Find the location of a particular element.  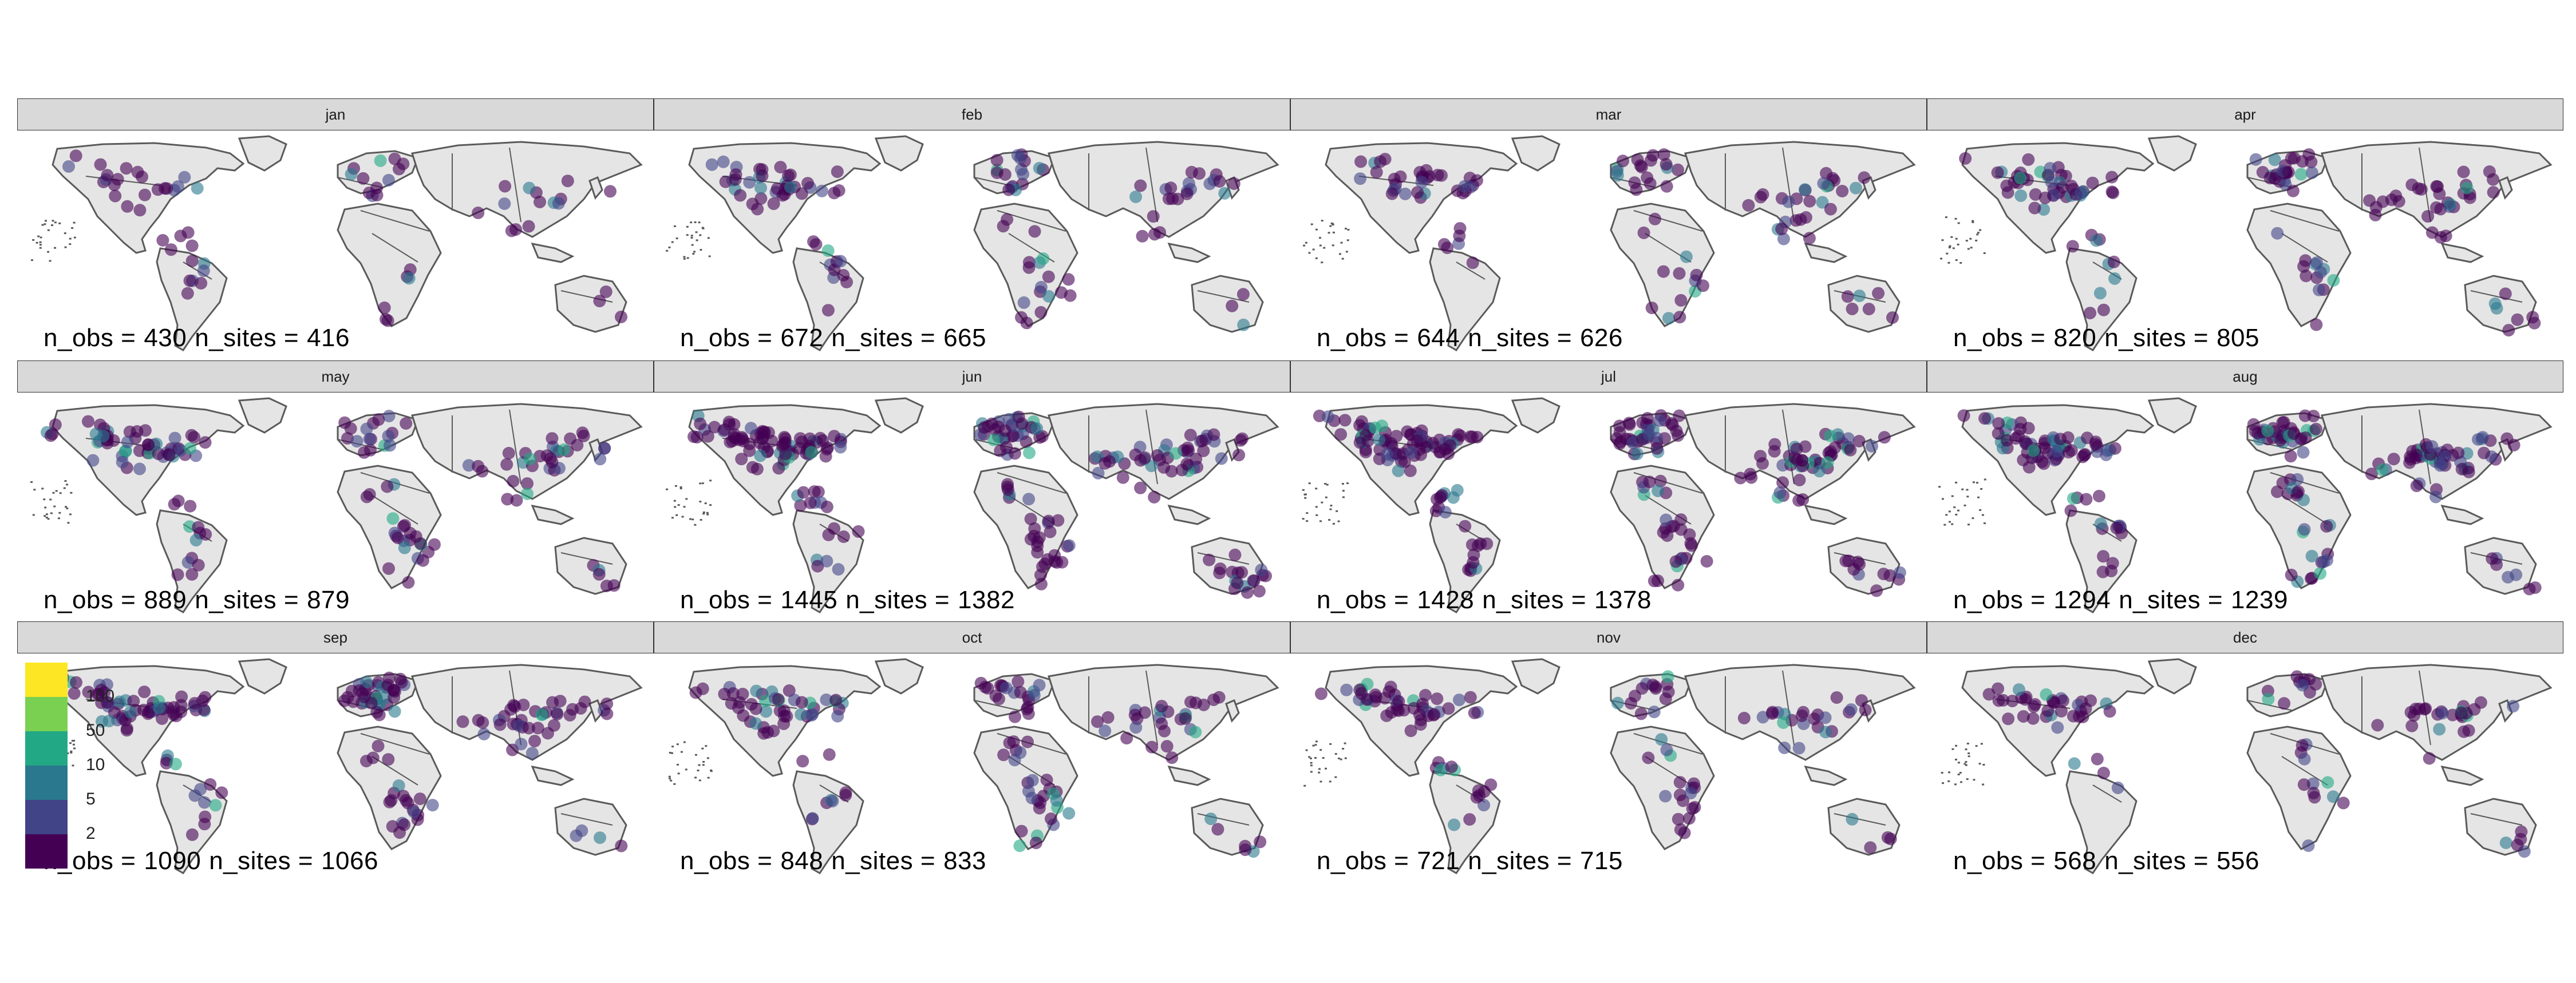

facet-strip-label: feb is located at coordinates (972, 114).